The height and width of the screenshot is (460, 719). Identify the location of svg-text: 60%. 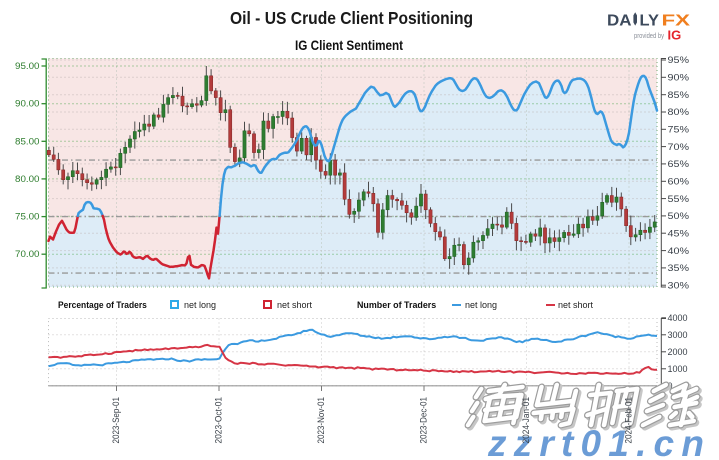
(679, 182).